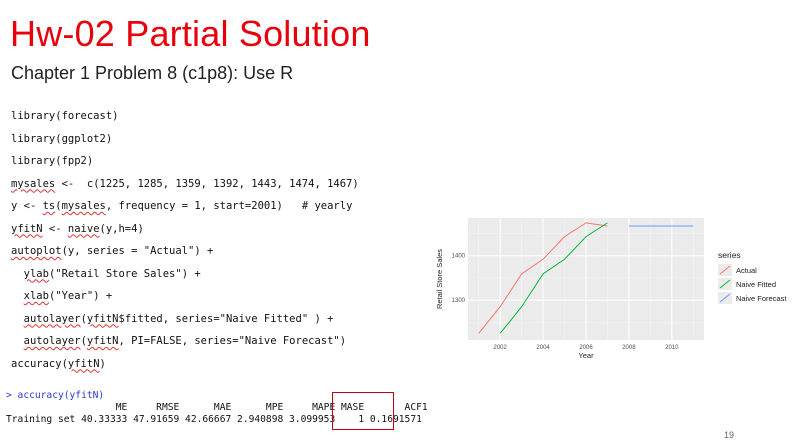 This screenshot has height=446, width=798. Describe the element at coordinates (190, 33) in the screenshot. I see `slide-title: Hw-02 Partial Solution` at that location.